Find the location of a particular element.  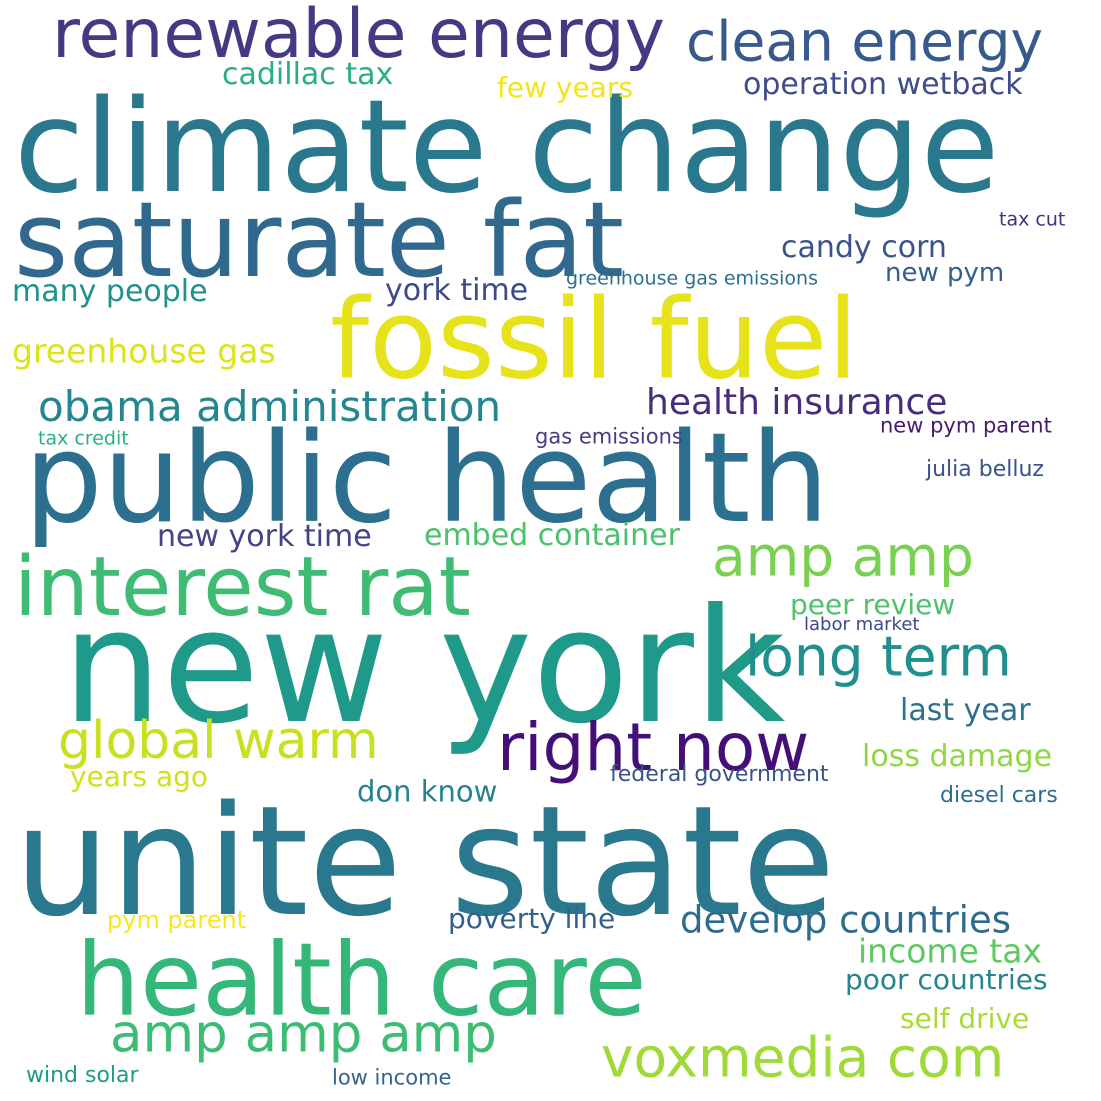

word-climate-change: climate change is located at coordinates (507, 147).